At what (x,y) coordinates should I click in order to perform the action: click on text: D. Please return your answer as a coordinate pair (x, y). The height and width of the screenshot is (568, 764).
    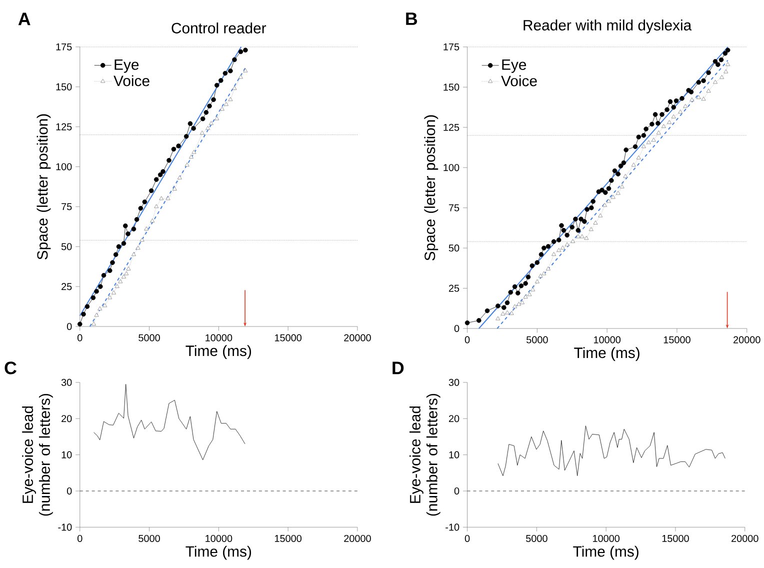
    Looking at the image, I should click on (398, 368).